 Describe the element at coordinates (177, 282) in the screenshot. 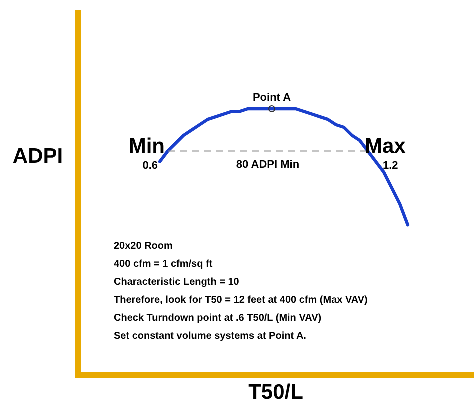

I see `annotation: Characteristic Length = 10` at that location.